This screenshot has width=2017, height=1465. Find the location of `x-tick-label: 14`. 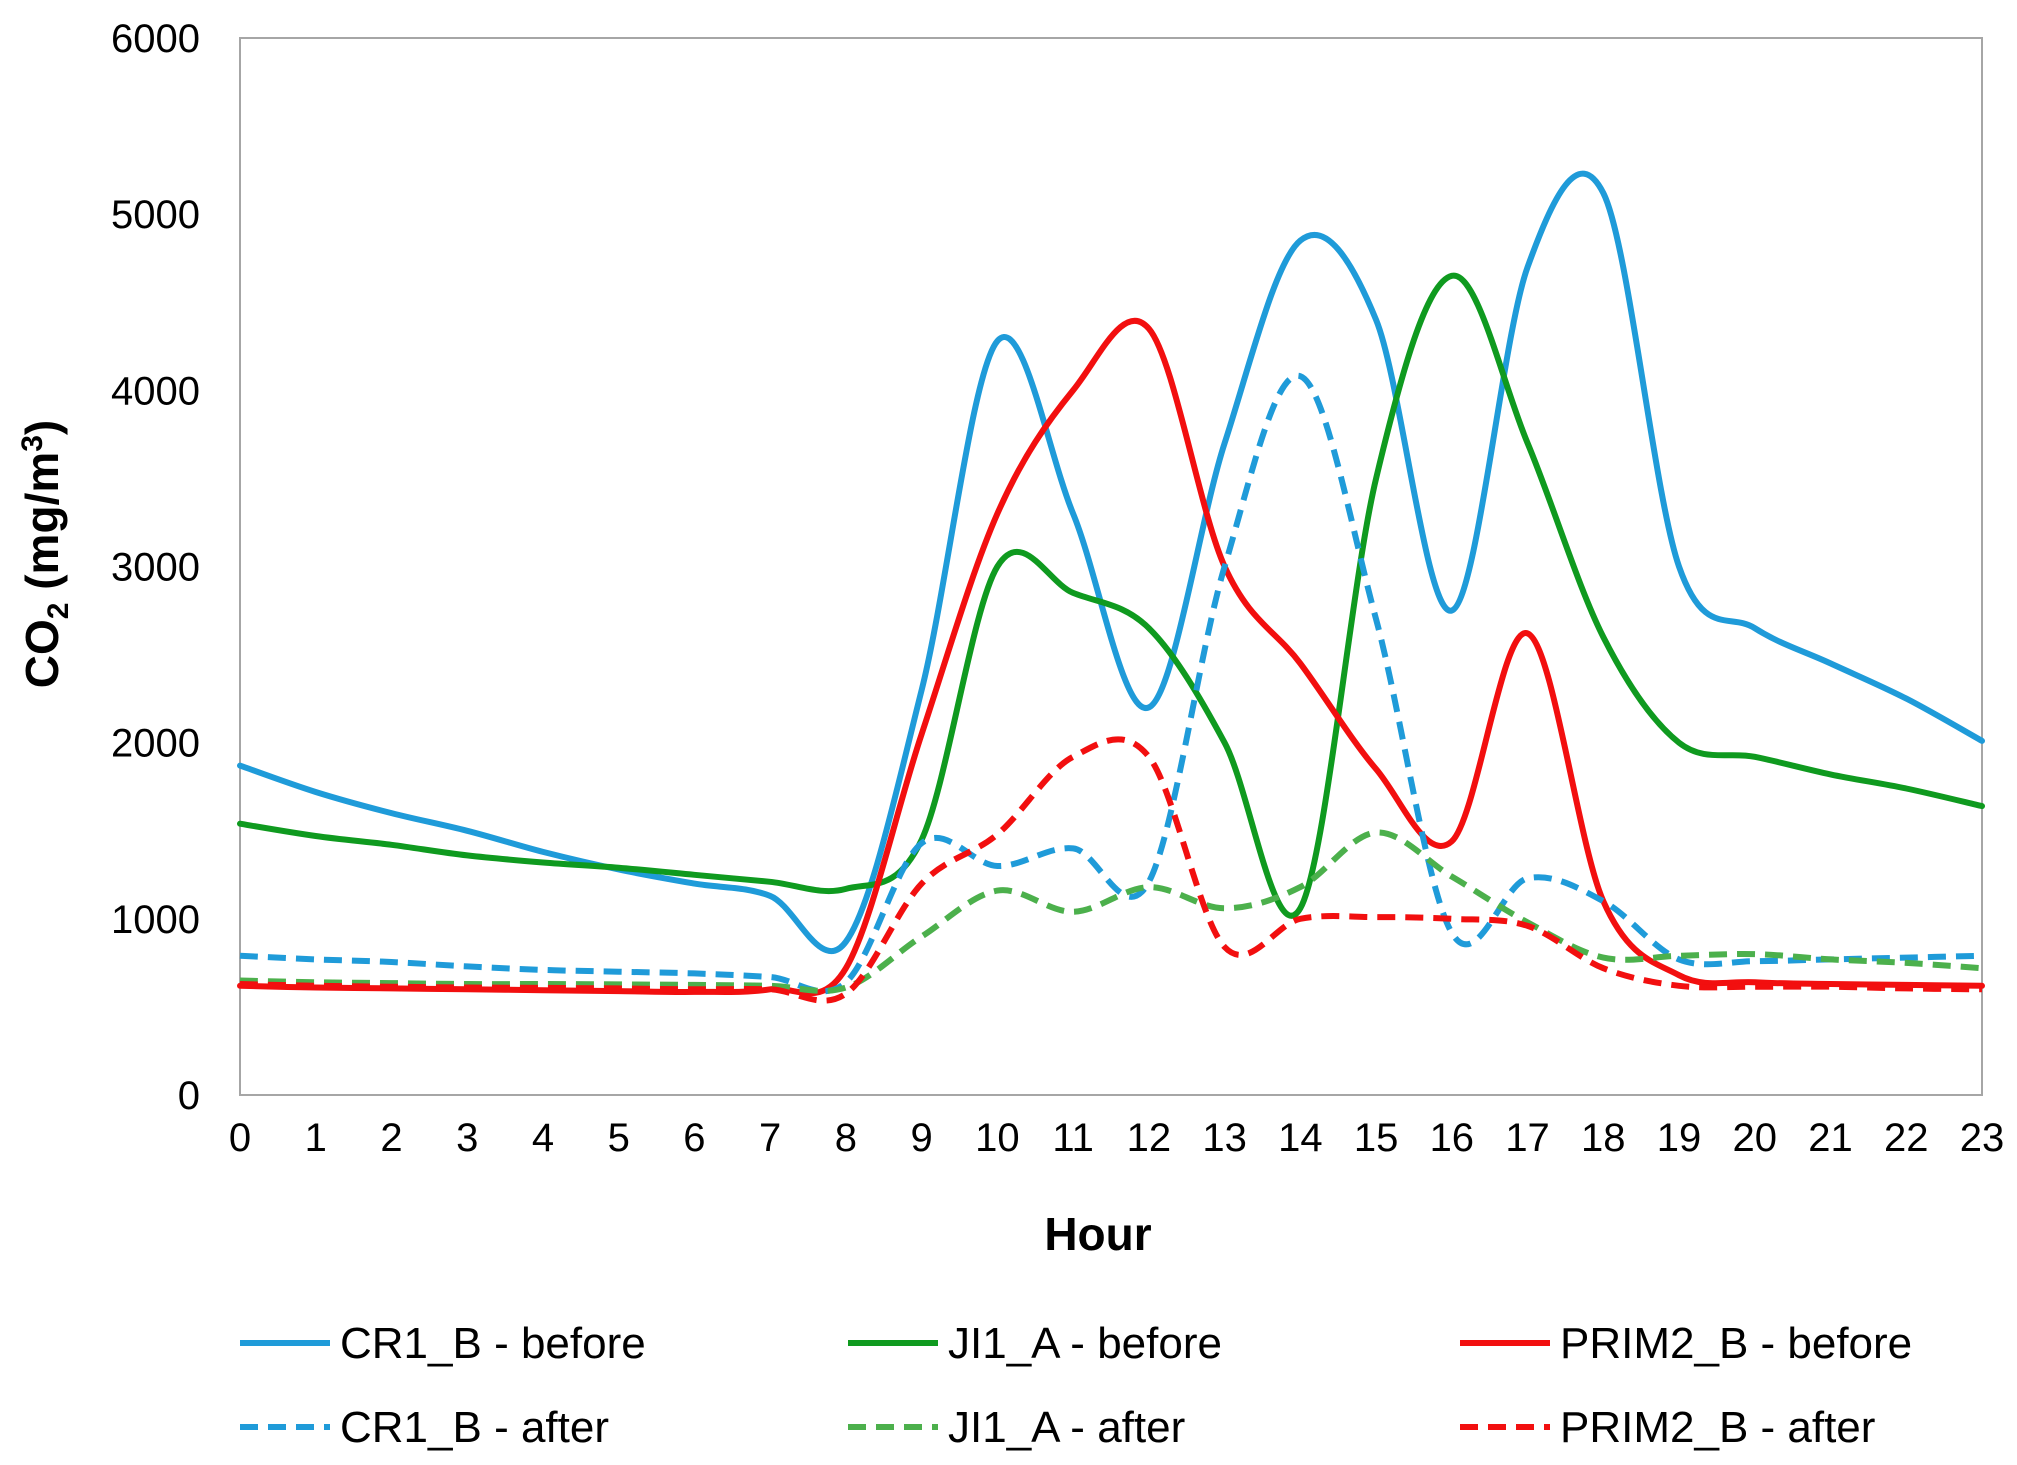

x-tick-label: 14 is located at coordinates (1300, 1138).